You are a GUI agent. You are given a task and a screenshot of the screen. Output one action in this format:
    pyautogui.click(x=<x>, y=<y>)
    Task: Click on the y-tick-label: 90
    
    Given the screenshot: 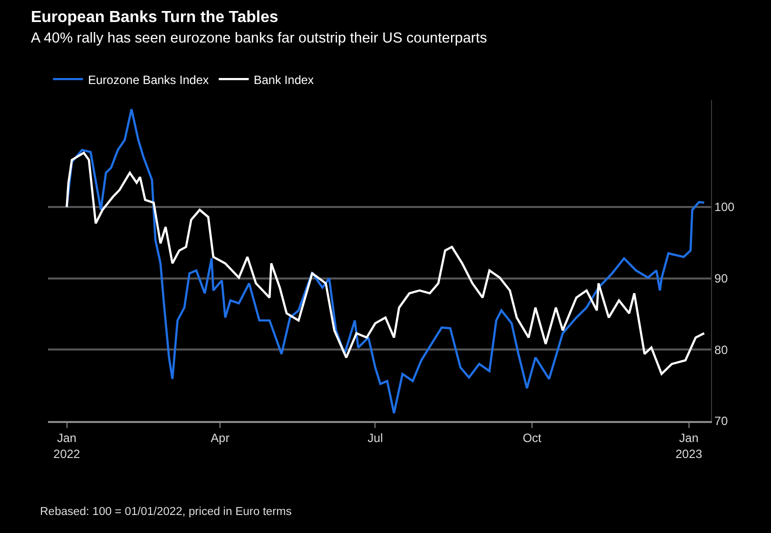 What is the action you would take?
    pyautogui.click(x=721, y=279)
    